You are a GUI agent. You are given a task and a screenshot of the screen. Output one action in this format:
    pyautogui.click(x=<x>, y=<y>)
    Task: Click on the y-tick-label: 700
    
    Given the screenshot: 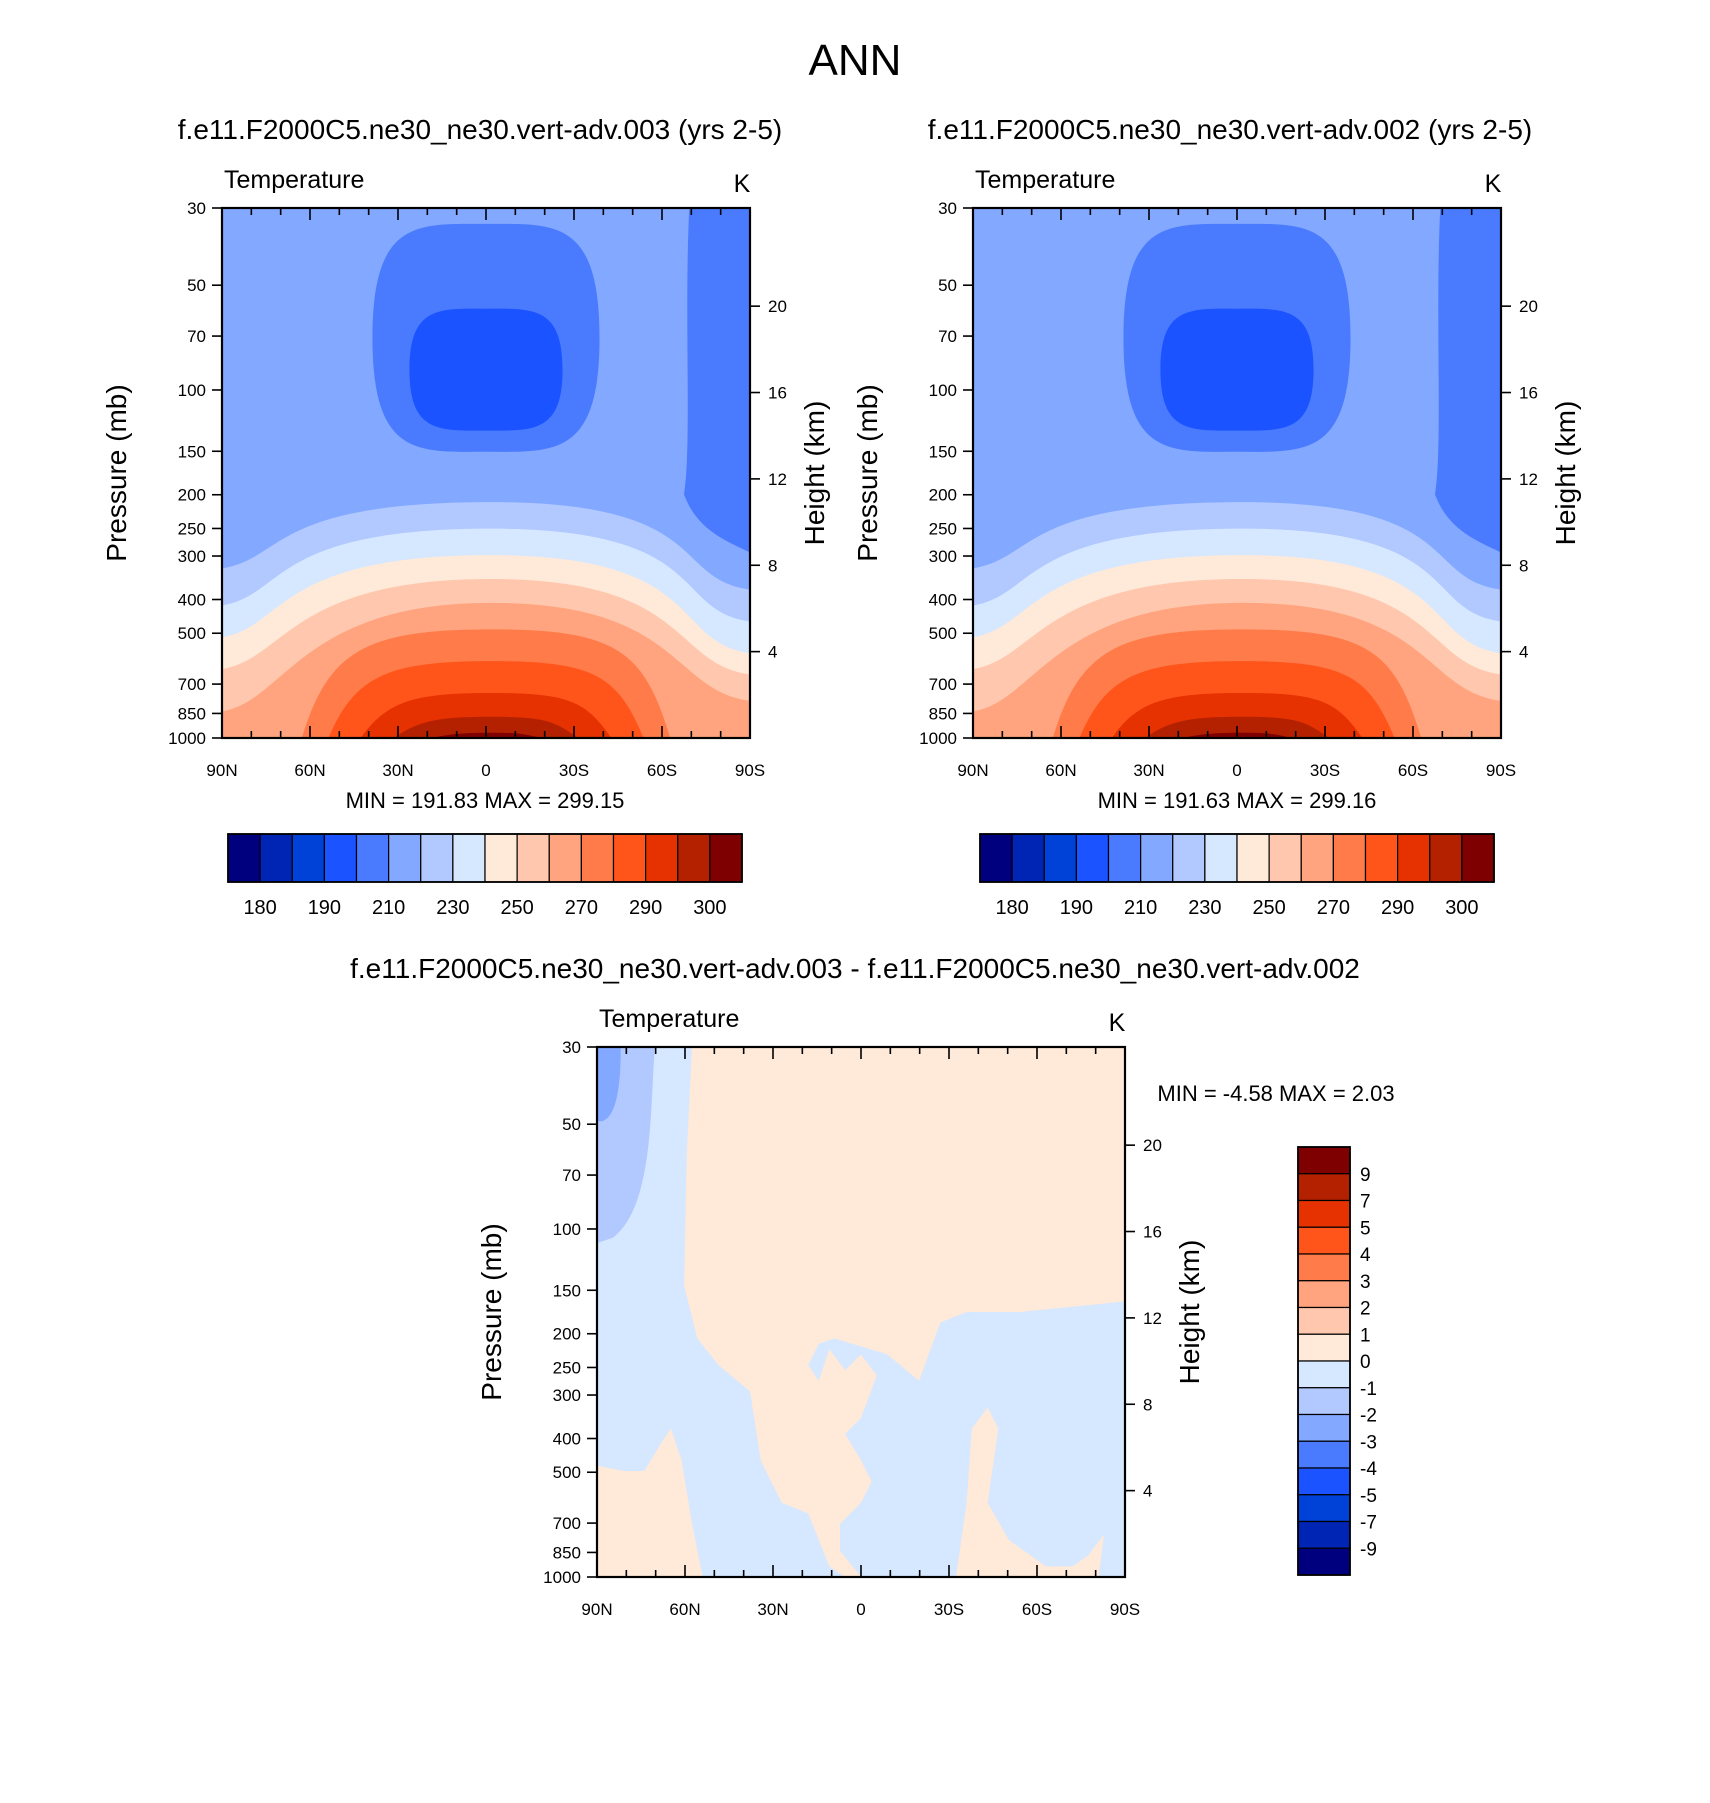 What is the action you would take?
    pyautogui.click(x=192, y=684)
    